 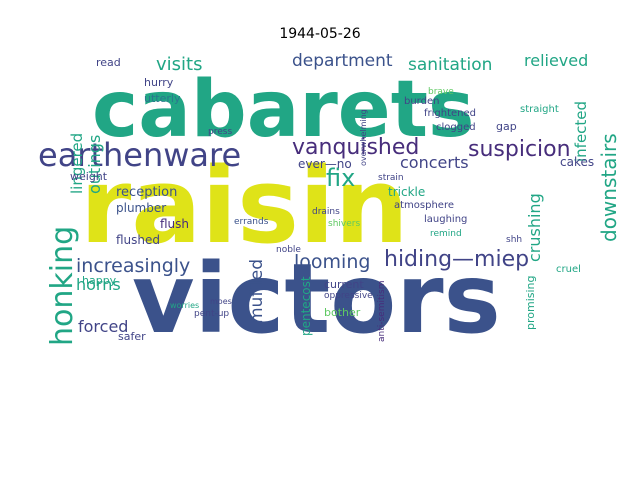 I want to click on word-noble: noble, so click(x=288, y=250).